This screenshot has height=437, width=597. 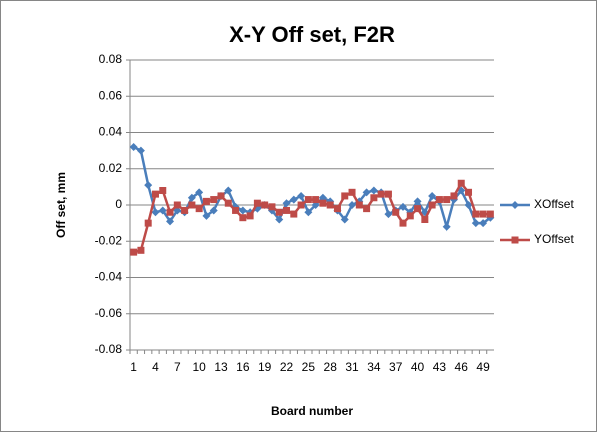 I want to click on x-tick-label: 46, so click(x=462, y=367).